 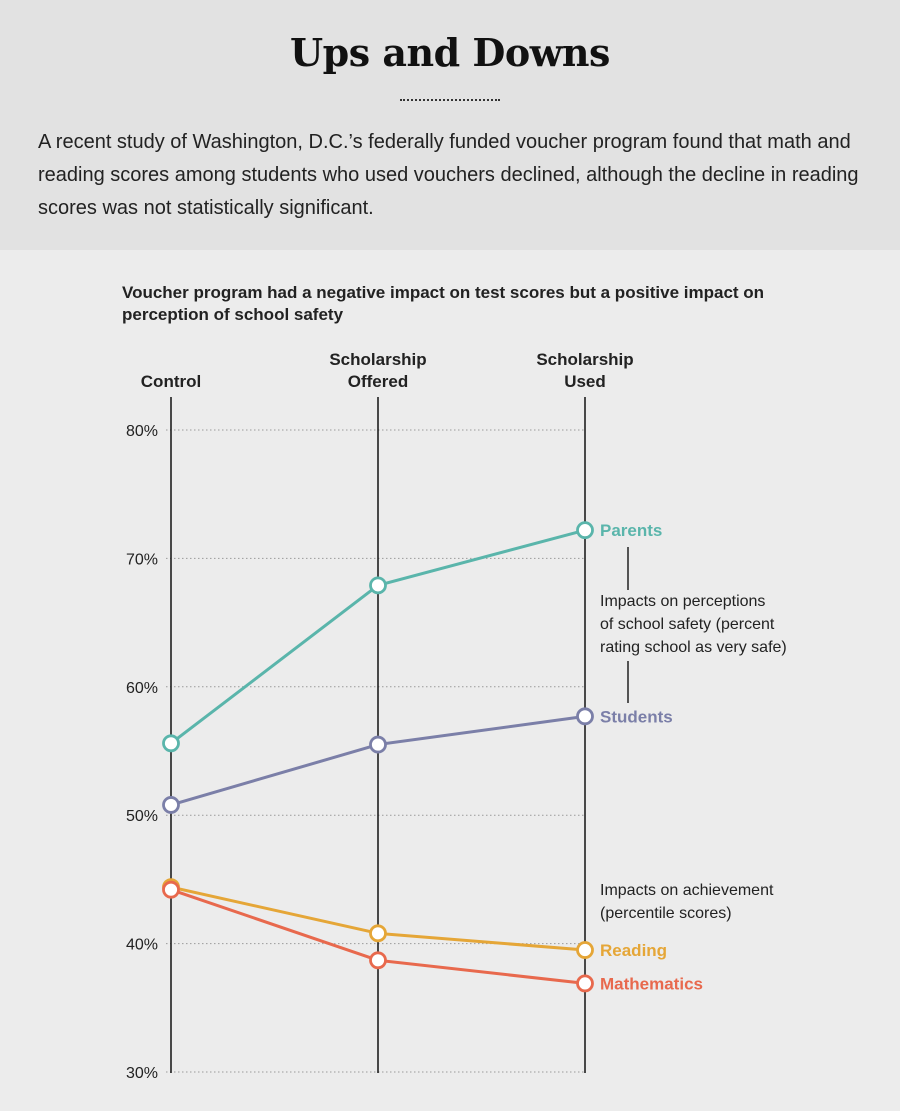 I want to click on y-tick-label: 80%, so click(x=142, y=431).